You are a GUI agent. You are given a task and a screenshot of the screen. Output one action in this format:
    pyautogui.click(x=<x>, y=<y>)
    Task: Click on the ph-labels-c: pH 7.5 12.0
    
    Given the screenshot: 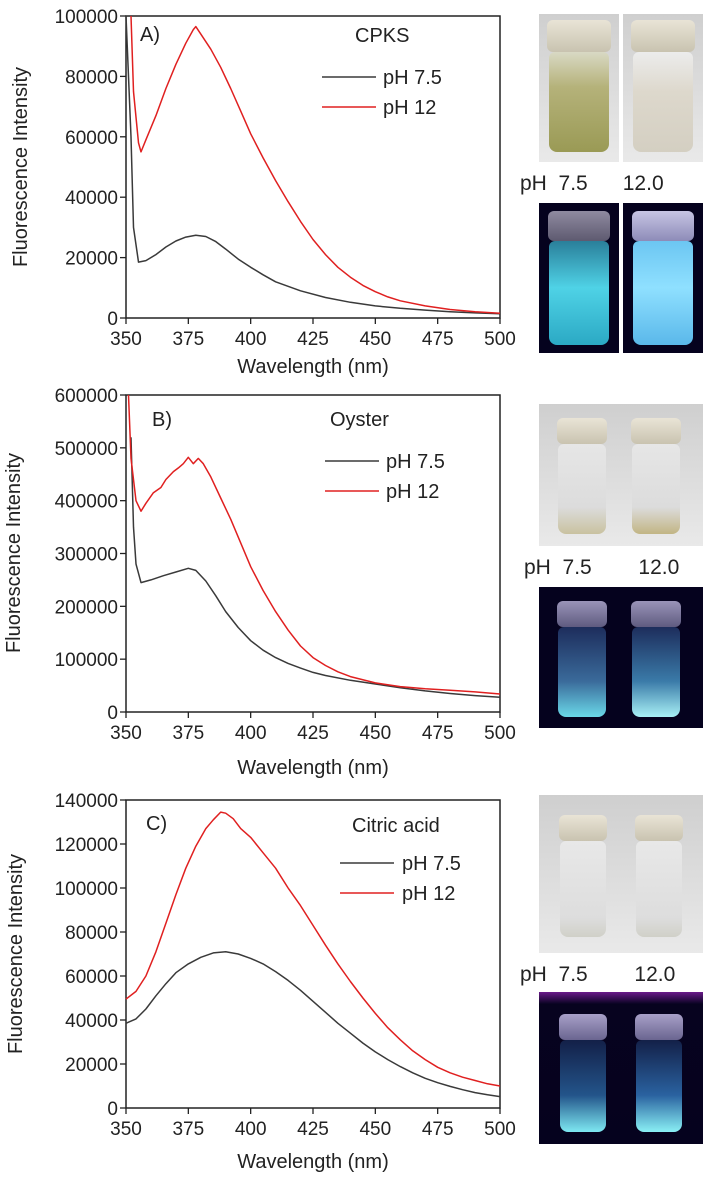 What is the action you would take?
    pyautogui.click(x=597, y=975)
    